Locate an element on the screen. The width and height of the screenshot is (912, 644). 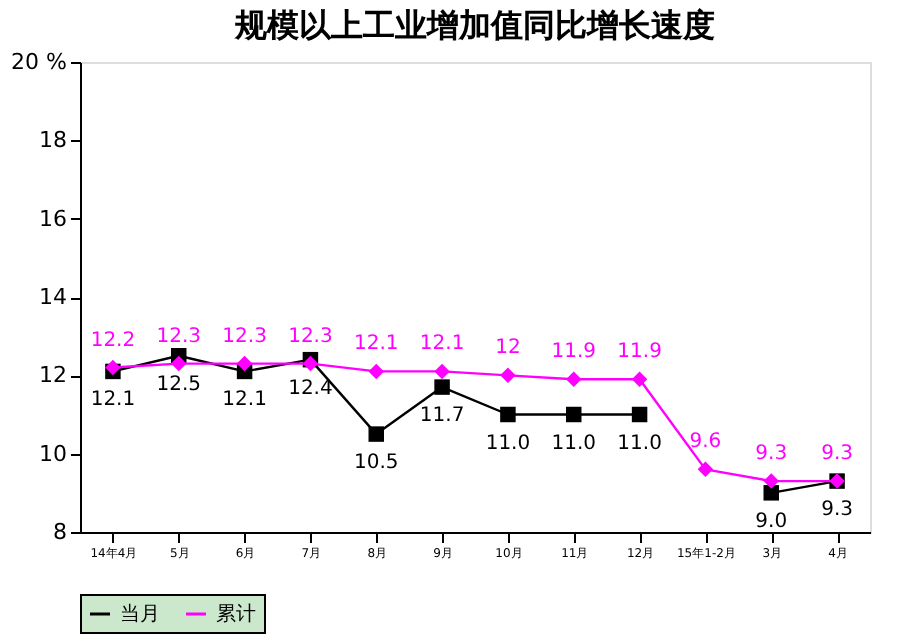
data-label: 10.5 is located at coordinates (376, 463).